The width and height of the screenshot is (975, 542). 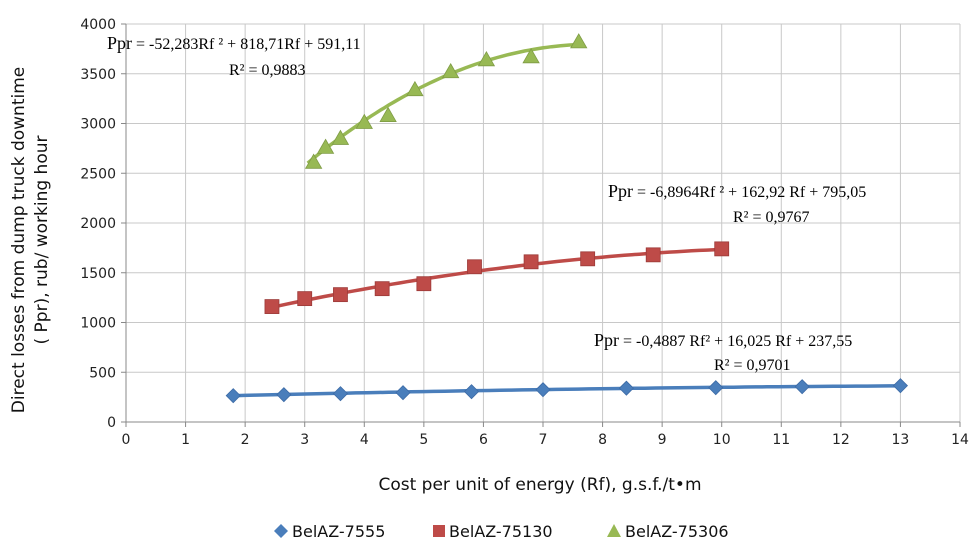 What do you see at coordinates (42, 240) in the screenshot?
I see `y-axis-title-line2: ( Ppr), rub/ working hour` at bounding box center [42, 240].